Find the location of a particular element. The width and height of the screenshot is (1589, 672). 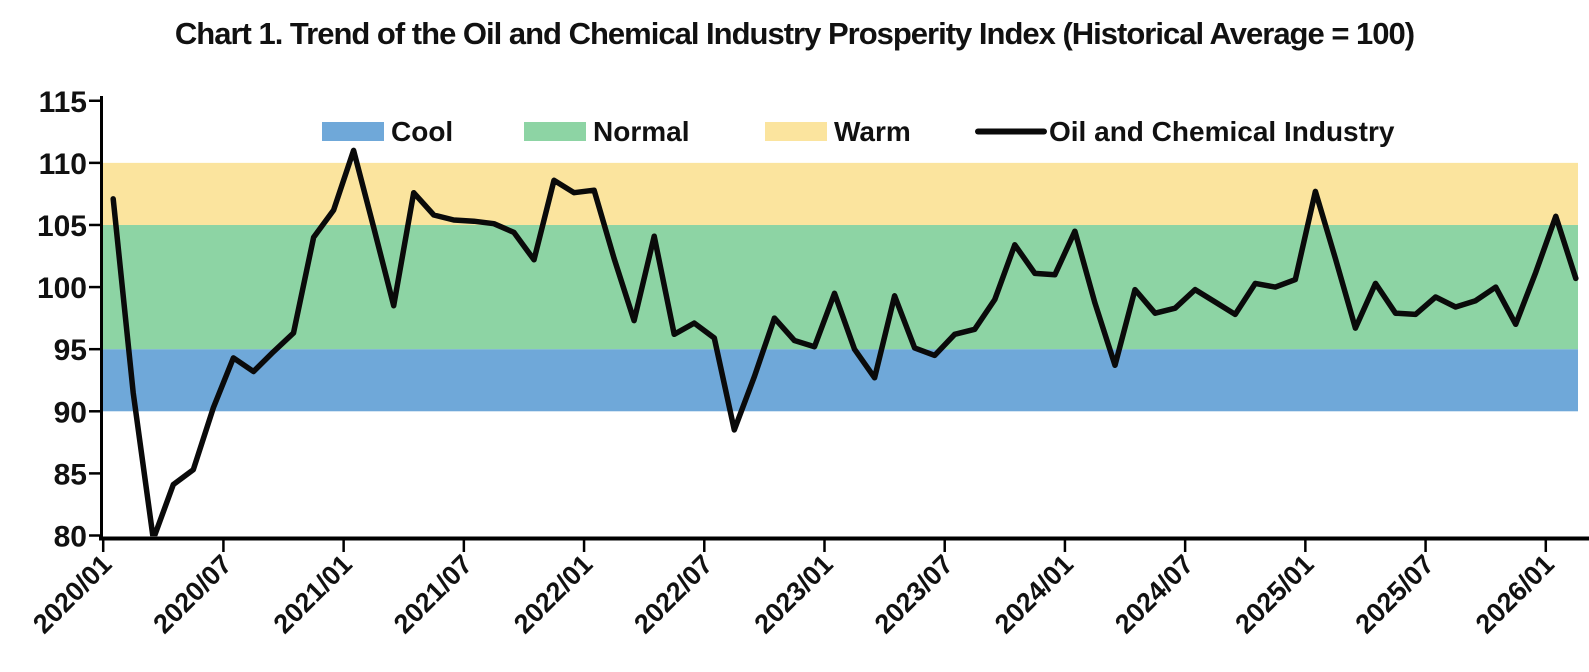

x-axis-label: 2022/01 is located at coordinates (553, 594).